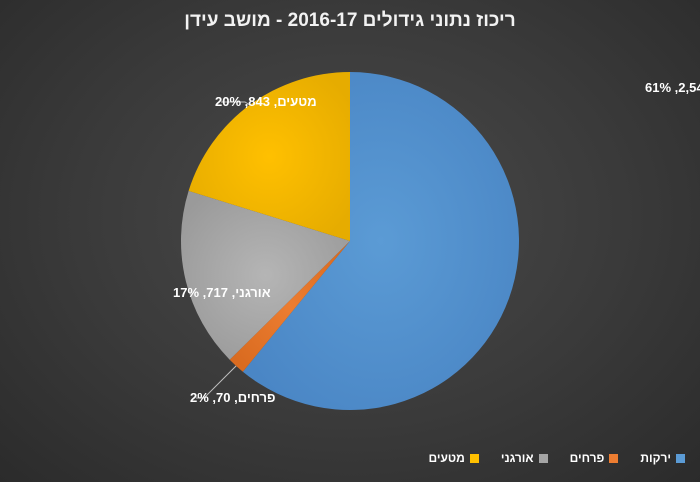  I want to click on legend: ירקות פרחים אורגני מטעים, so click(540, 458).